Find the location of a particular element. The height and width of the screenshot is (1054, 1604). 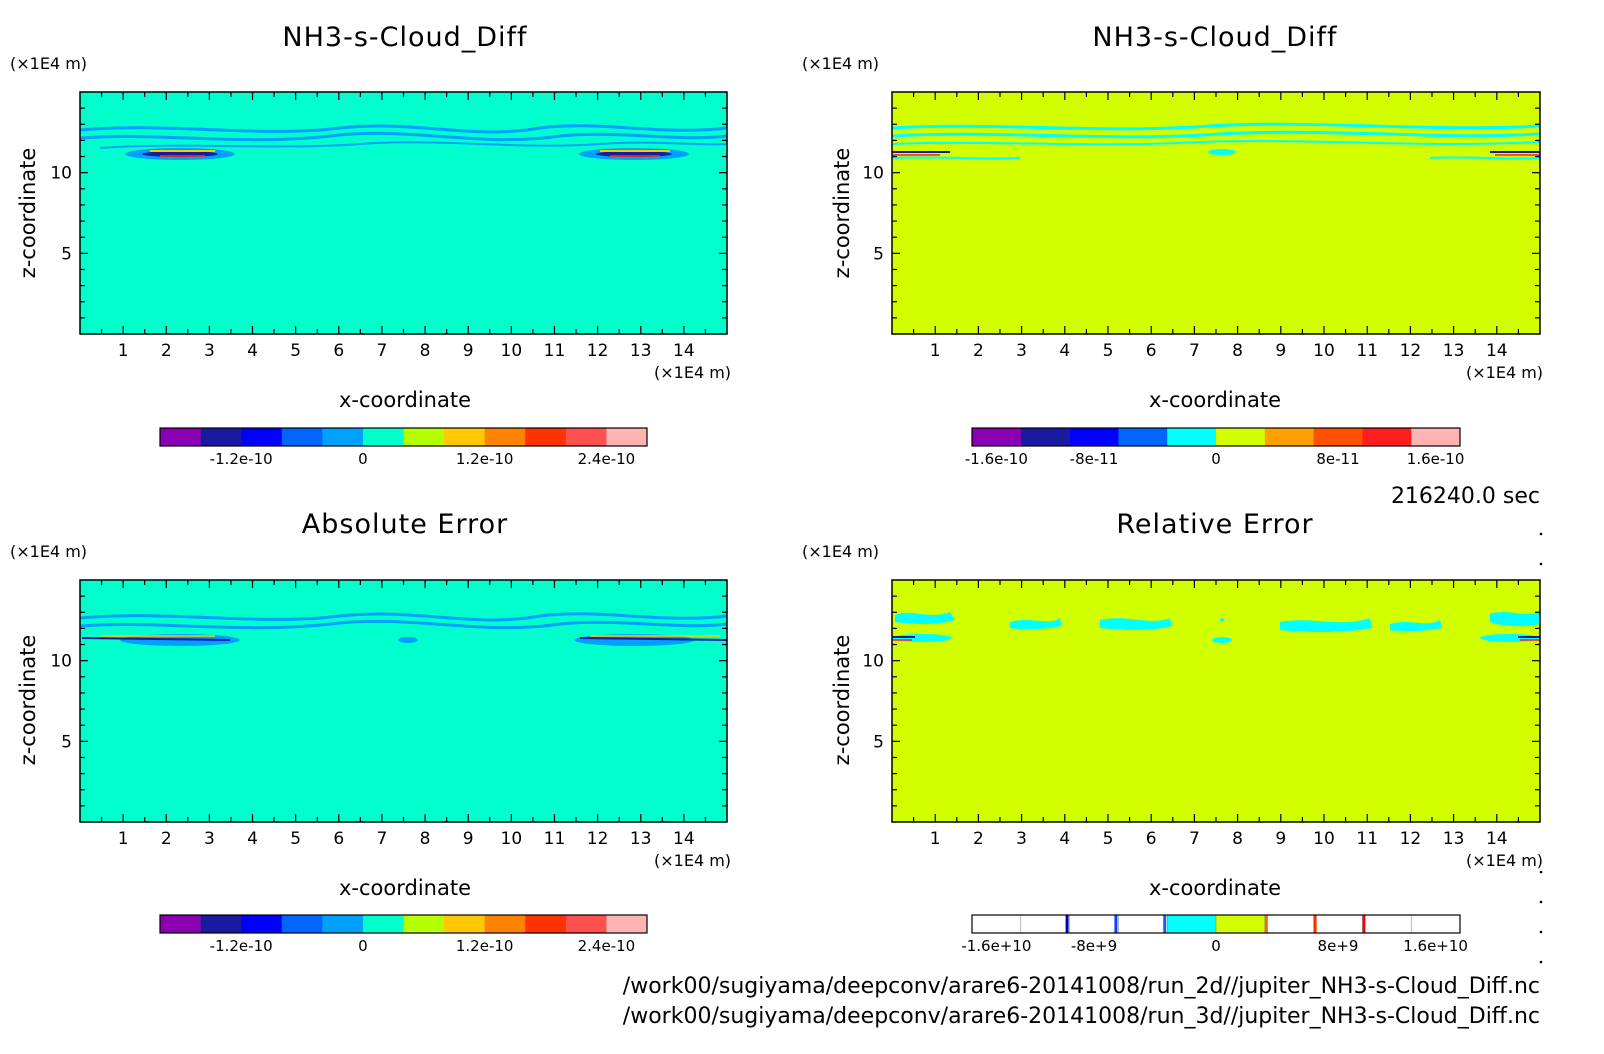

y-axis-label: z-coordinate is located at coordinates (28, 213).